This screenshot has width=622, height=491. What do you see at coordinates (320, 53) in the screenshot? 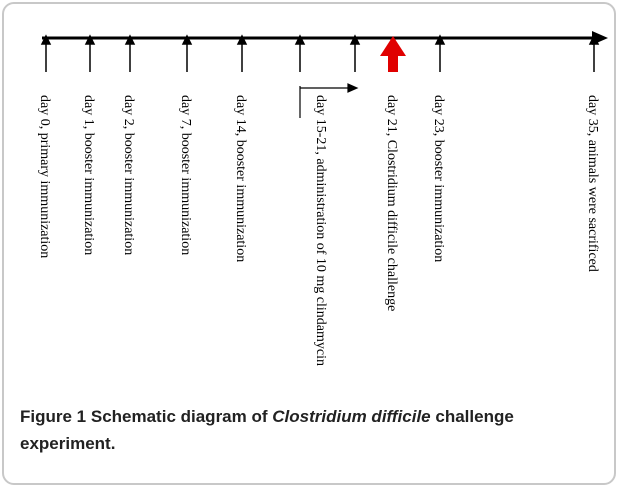
I see `tick-arrows` at bounding box center [320, 53].